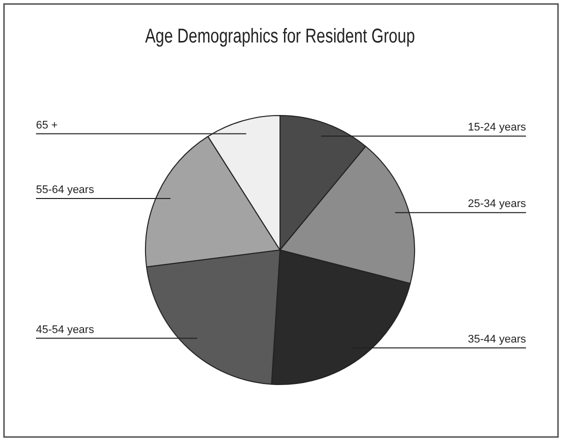 The width and height of the screenshot is (562, 441). I want to click on slice-label: 15-24 years, so click(497, 128).